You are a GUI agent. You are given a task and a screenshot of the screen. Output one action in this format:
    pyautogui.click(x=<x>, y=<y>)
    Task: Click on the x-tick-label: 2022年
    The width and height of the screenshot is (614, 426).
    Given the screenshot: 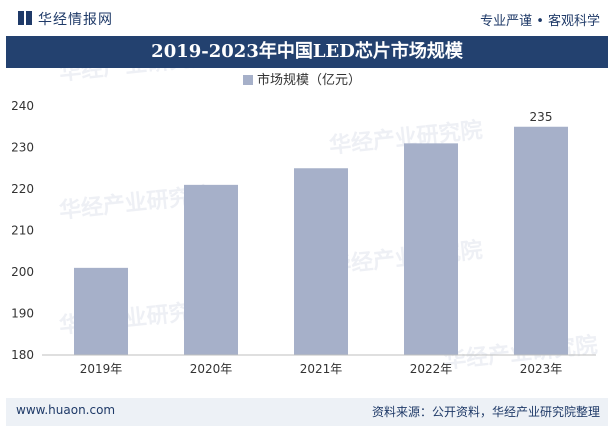 What is the action you would take?
    pyautogui.click(x=431, y=369)
    